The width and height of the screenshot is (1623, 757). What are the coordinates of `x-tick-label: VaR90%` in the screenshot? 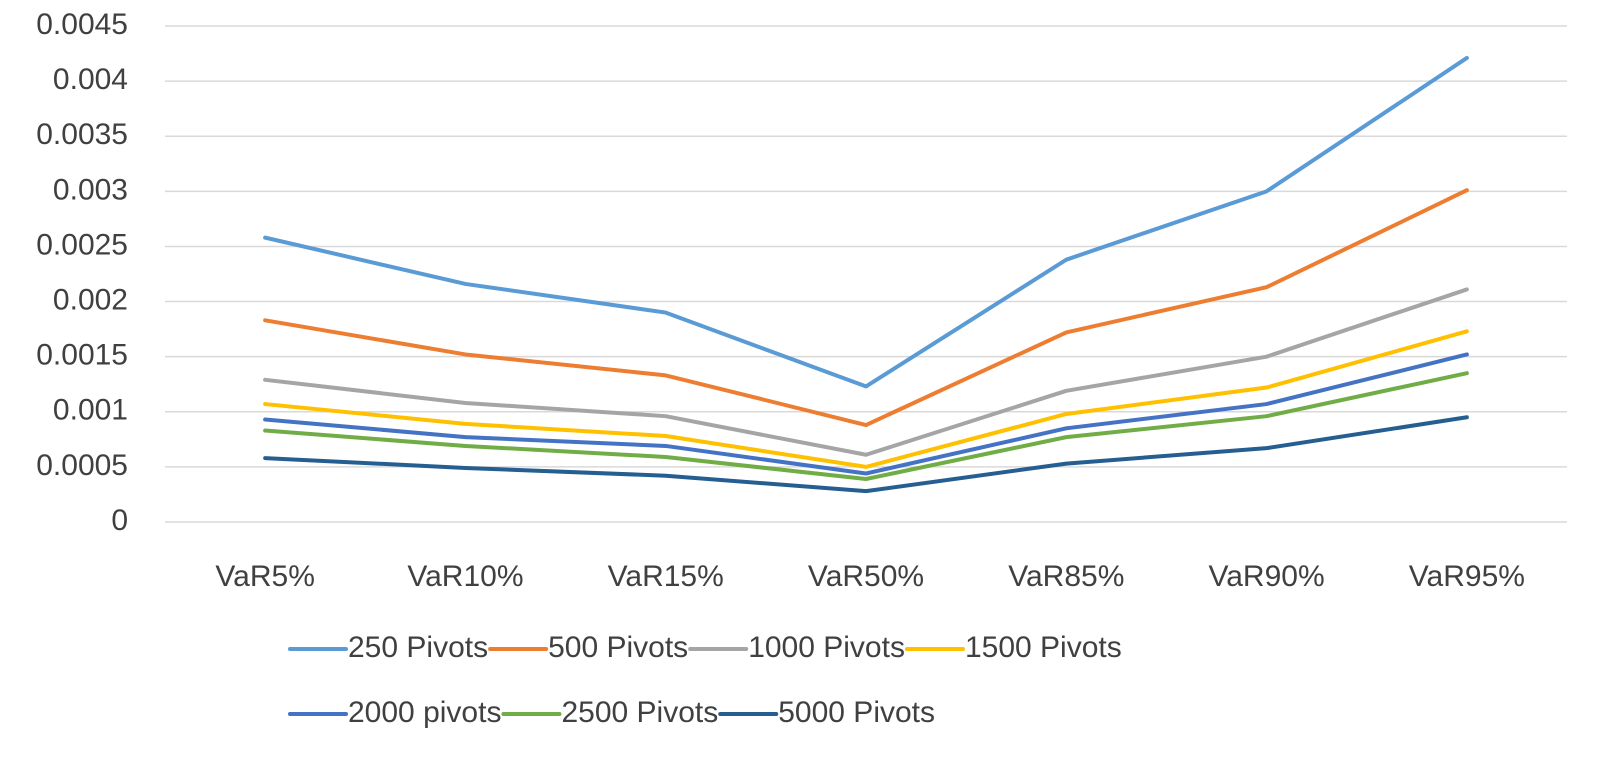 It's located at (1266, 576).